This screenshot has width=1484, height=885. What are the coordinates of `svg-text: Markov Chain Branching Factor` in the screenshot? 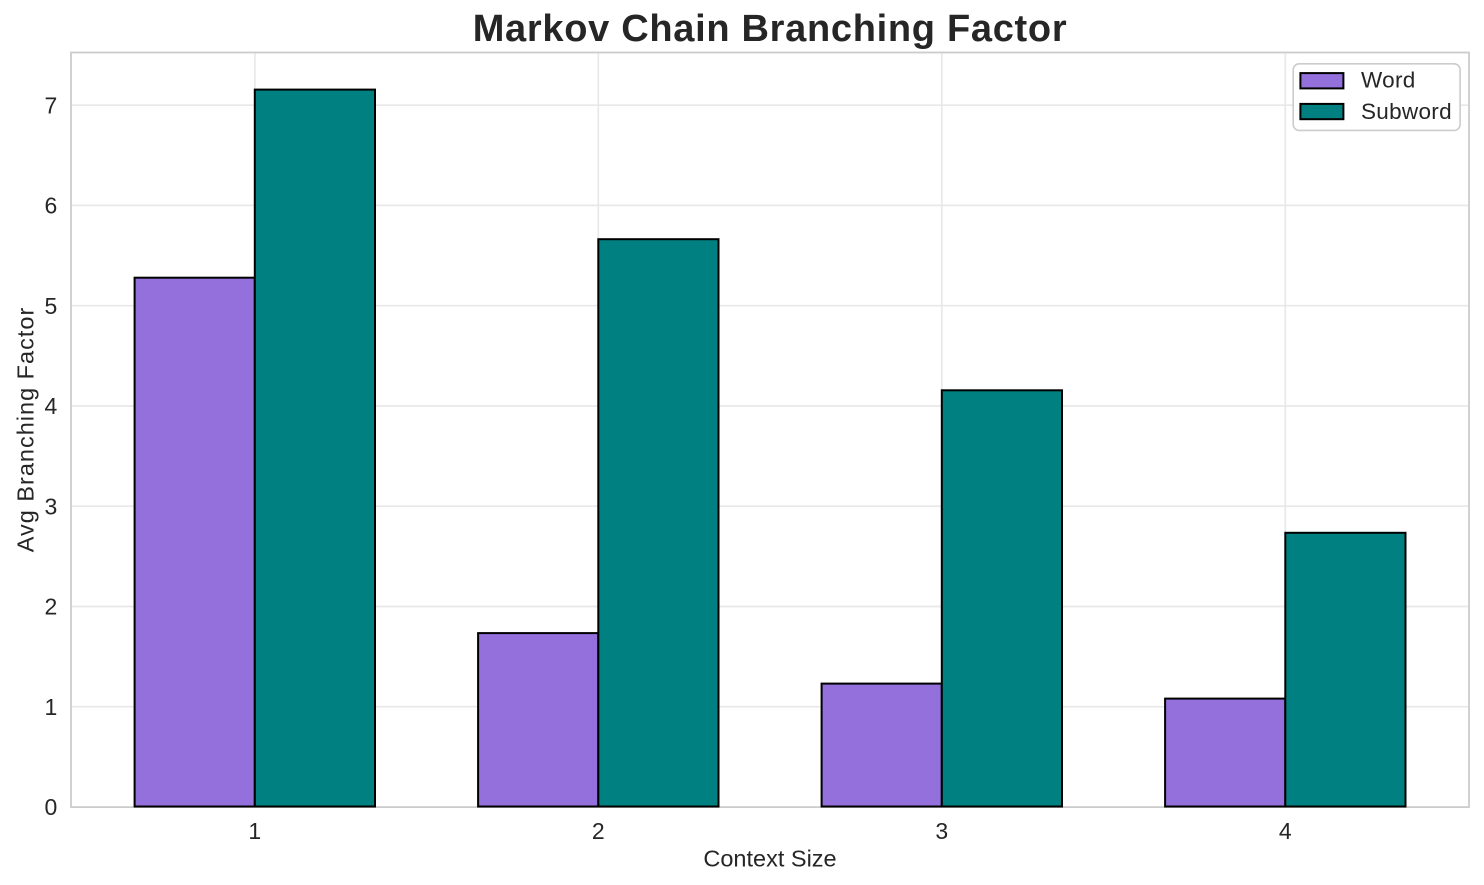 It's located at (770, 29).